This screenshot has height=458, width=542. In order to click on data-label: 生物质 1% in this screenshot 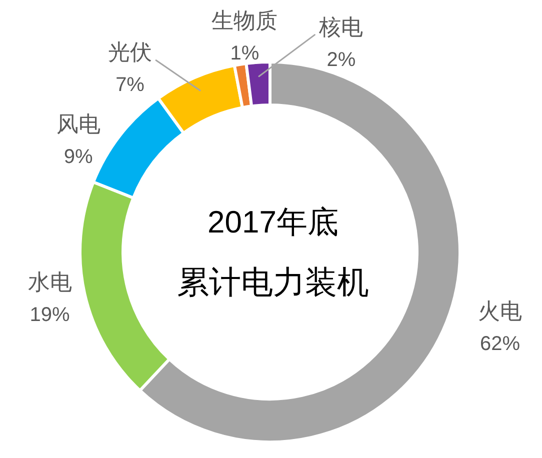, I will do `click(245, 36)`.